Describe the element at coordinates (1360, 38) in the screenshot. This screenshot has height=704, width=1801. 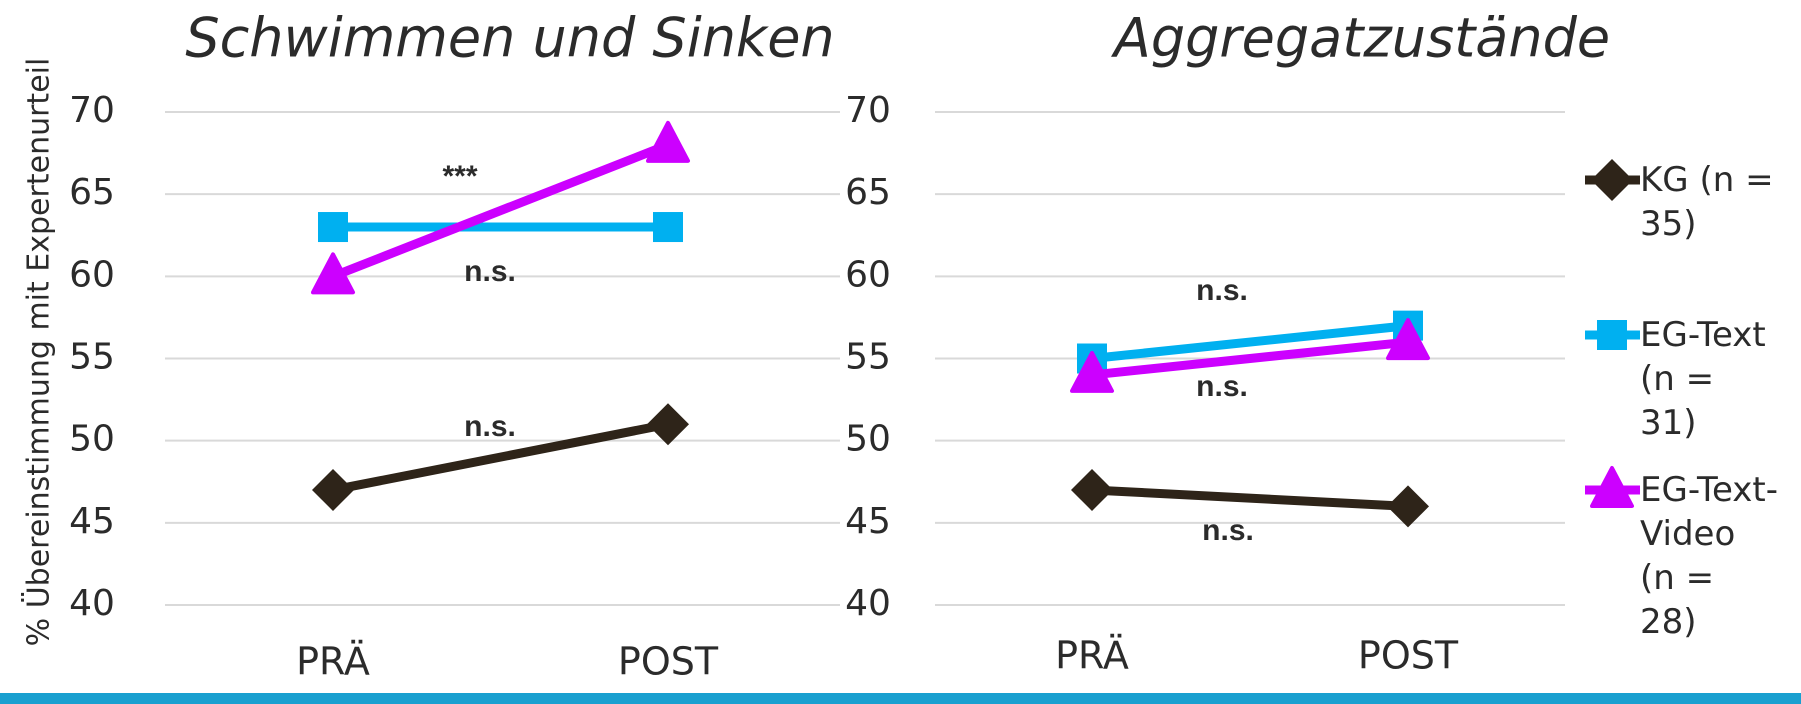
I see `chart-title: Aggregatzustände` at that location.